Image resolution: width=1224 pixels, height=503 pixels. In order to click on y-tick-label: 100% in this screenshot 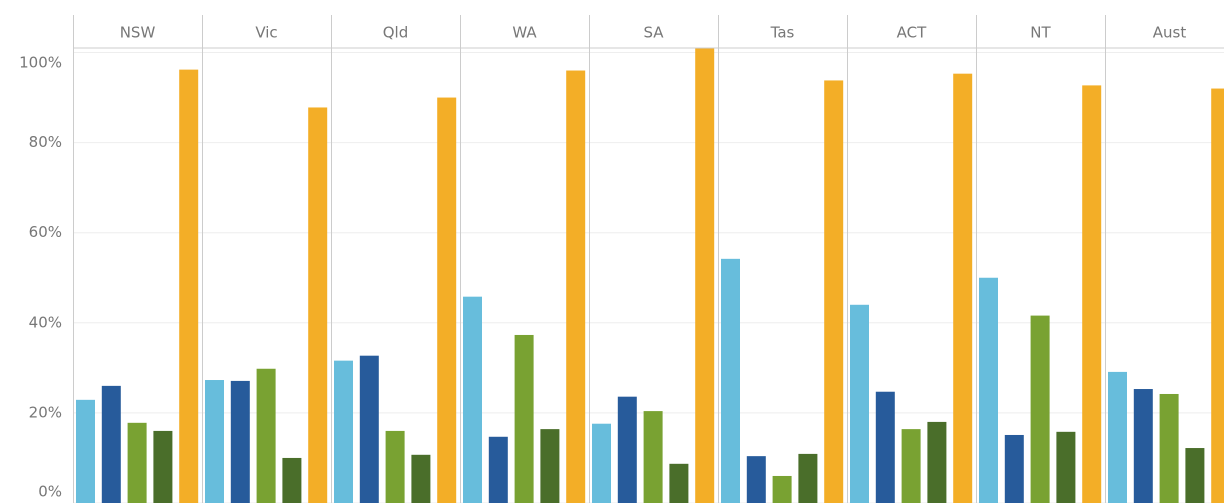, I will do `click(40, 63)`.